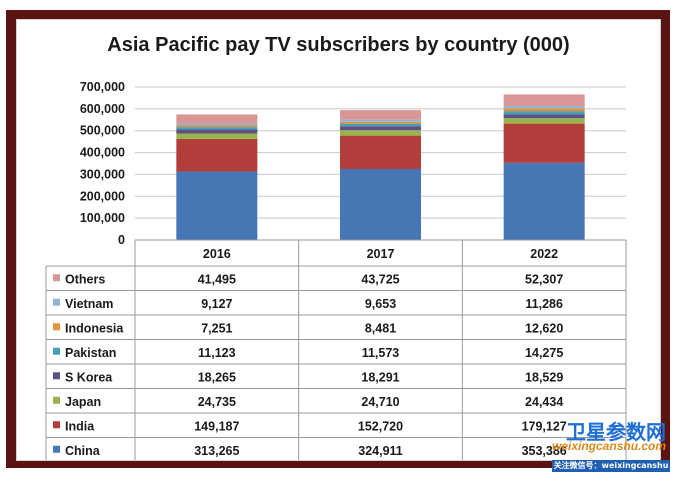 The width and height of the screenshot is (676, 482). Describe the element at coordinates (380, 426) in the screenshot. I see `data-label: 152,720` at that location.